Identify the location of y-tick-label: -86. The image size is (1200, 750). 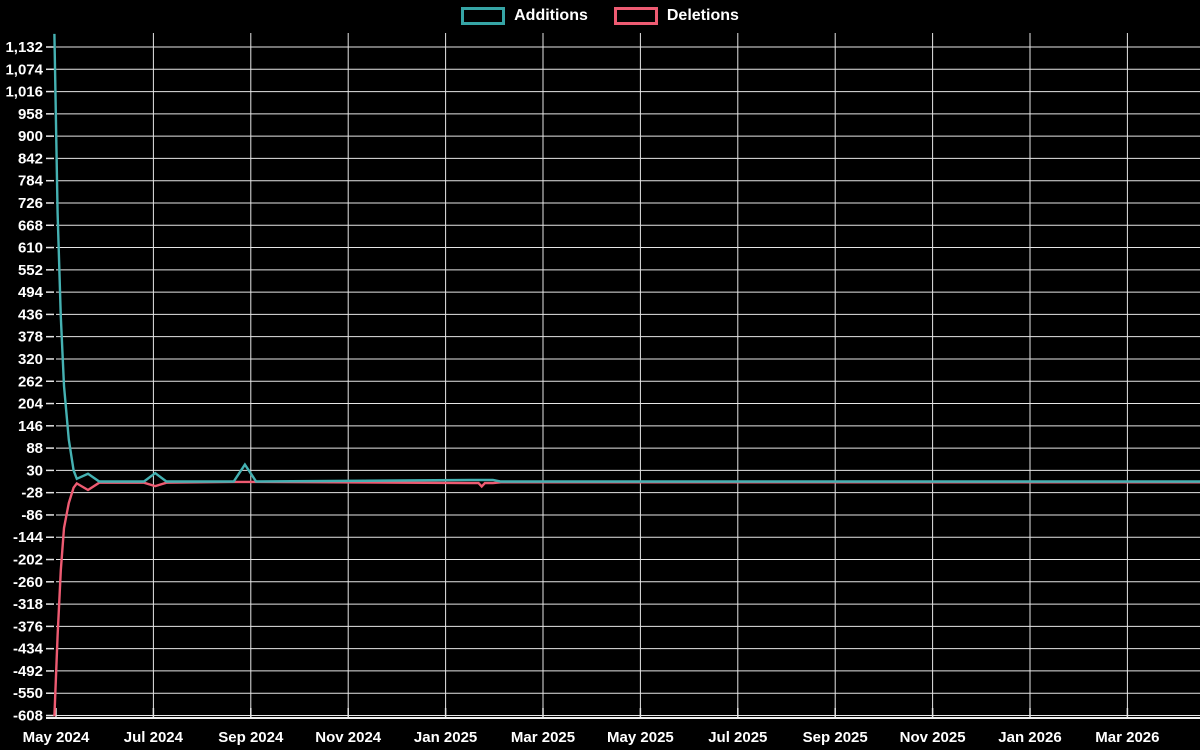
(32, 515).